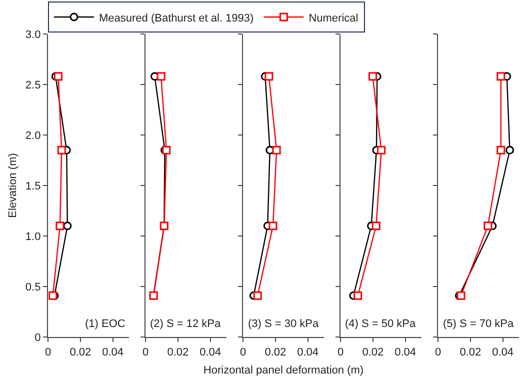 This screenshot has width=520, height=381. I want to click on annotation: (4) S = 50 kPa, so click(380, 324).